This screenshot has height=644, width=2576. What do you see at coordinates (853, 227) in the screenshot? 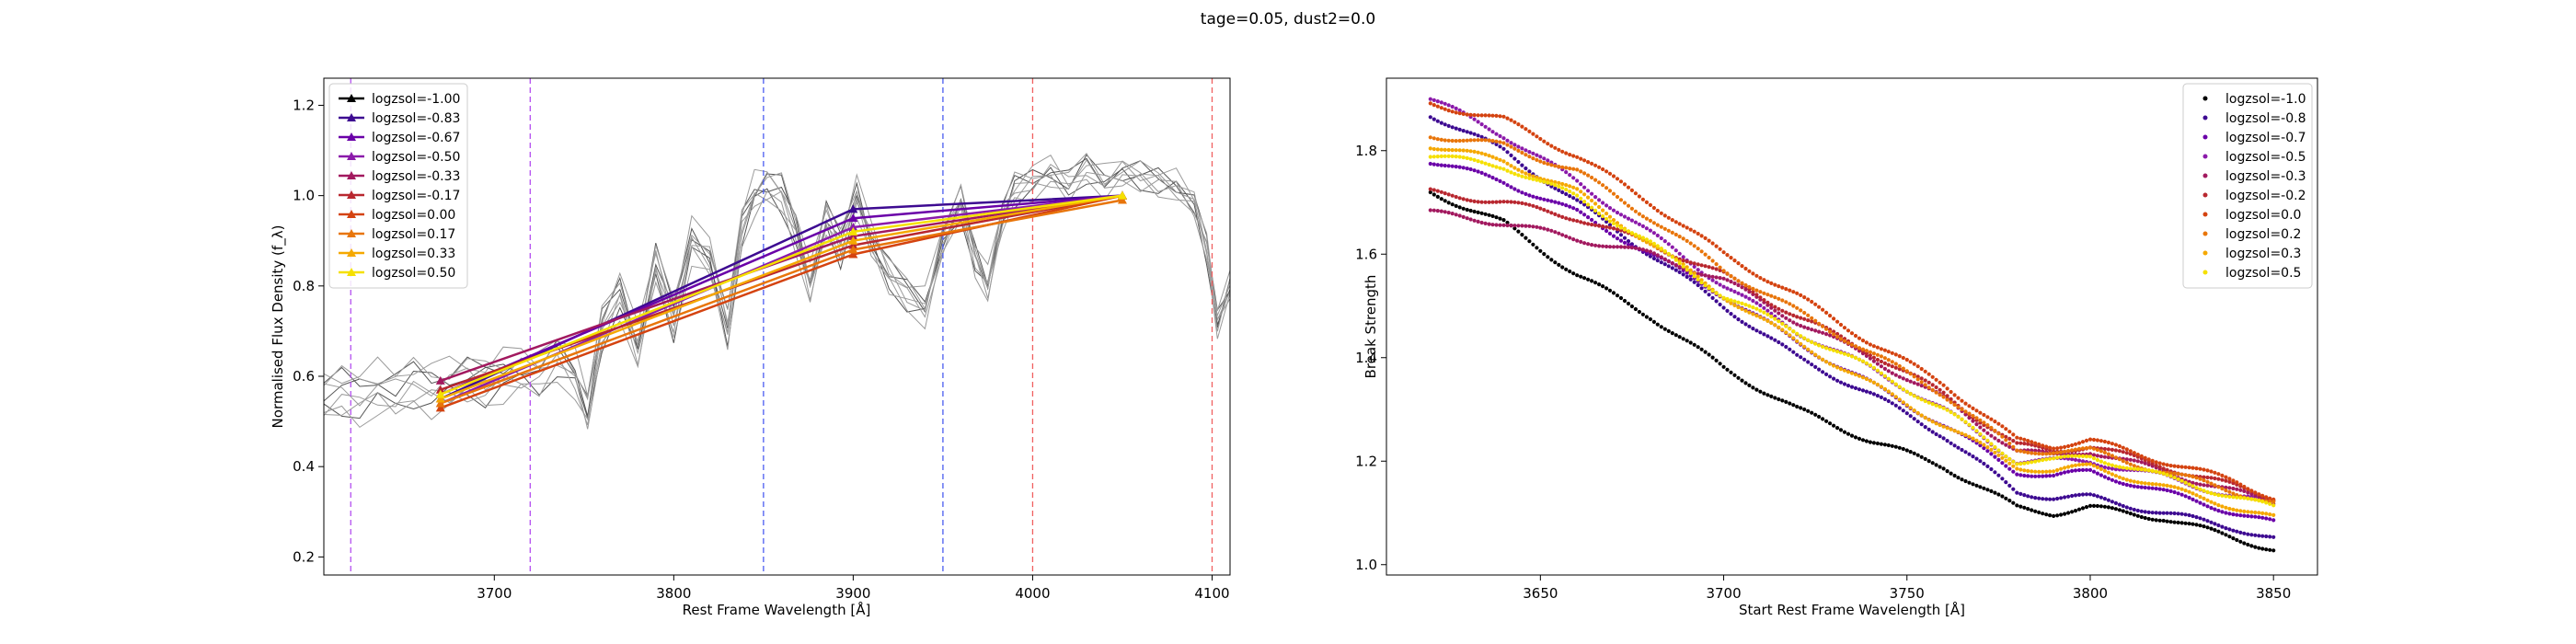
I see `series-marker` at bounding box center [853, 227].